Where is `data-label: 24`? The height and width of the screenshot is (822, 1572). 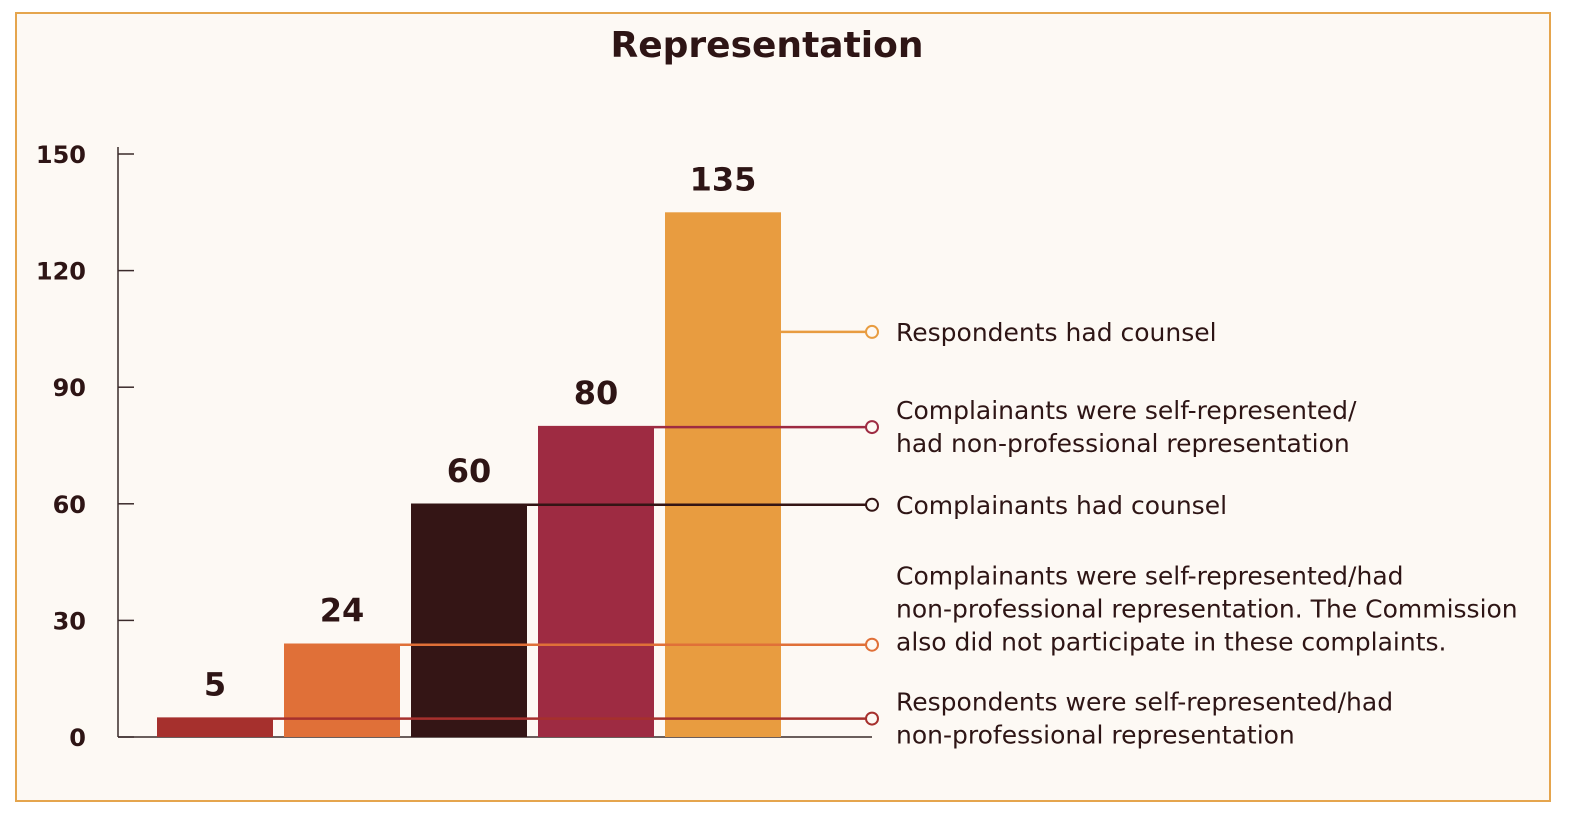
data-label: 24 is located at coordinates (342, 611).